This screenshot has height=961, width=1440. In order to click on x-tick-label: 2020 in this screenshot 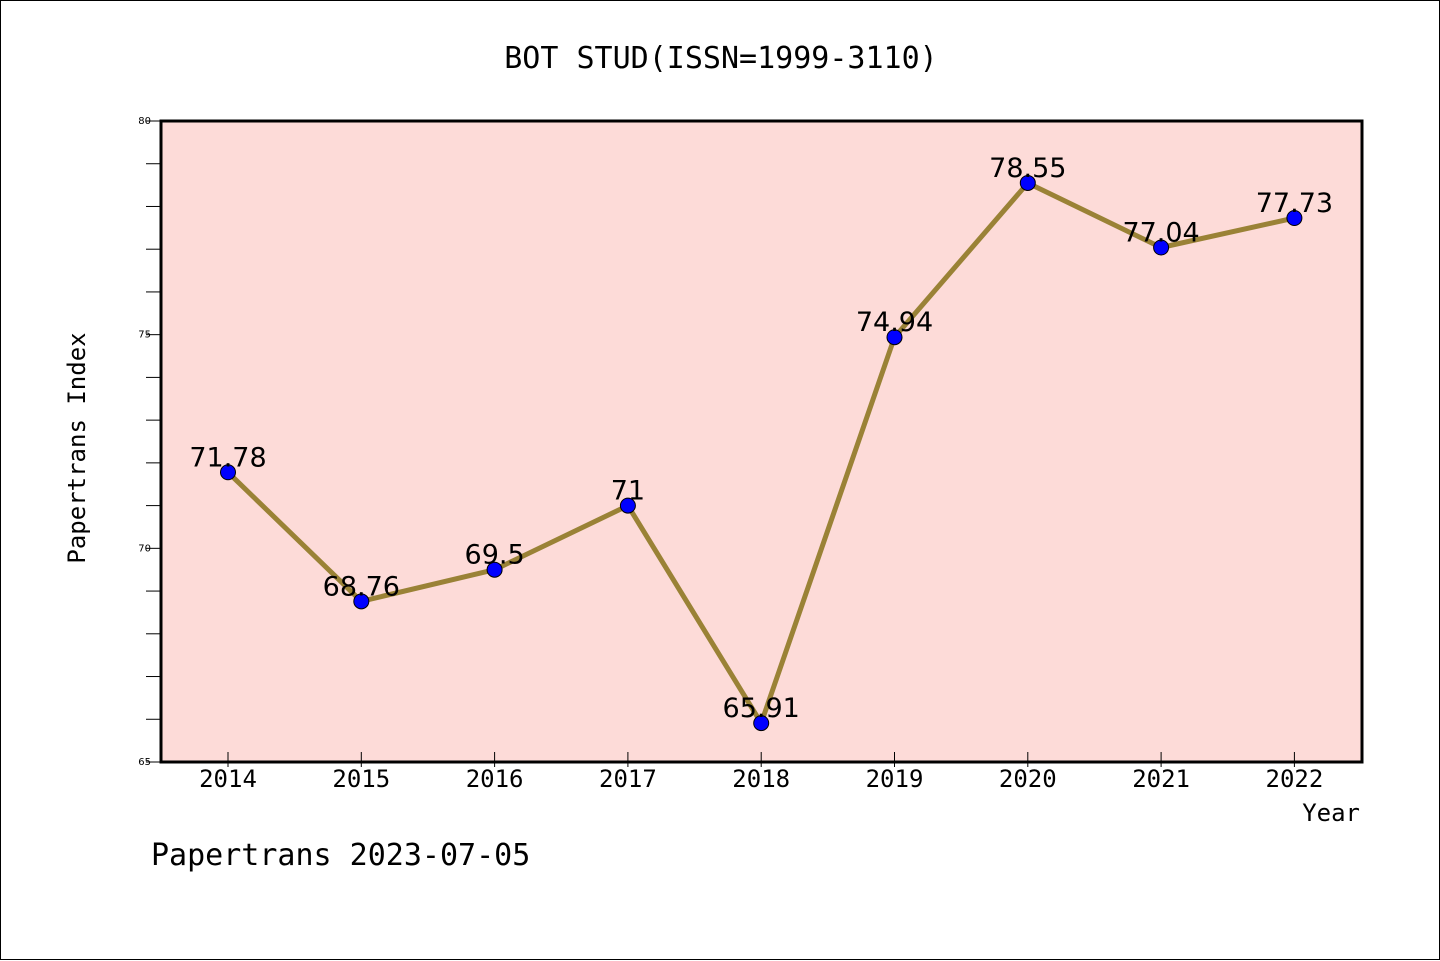, I will do `click(1028, 779)`.